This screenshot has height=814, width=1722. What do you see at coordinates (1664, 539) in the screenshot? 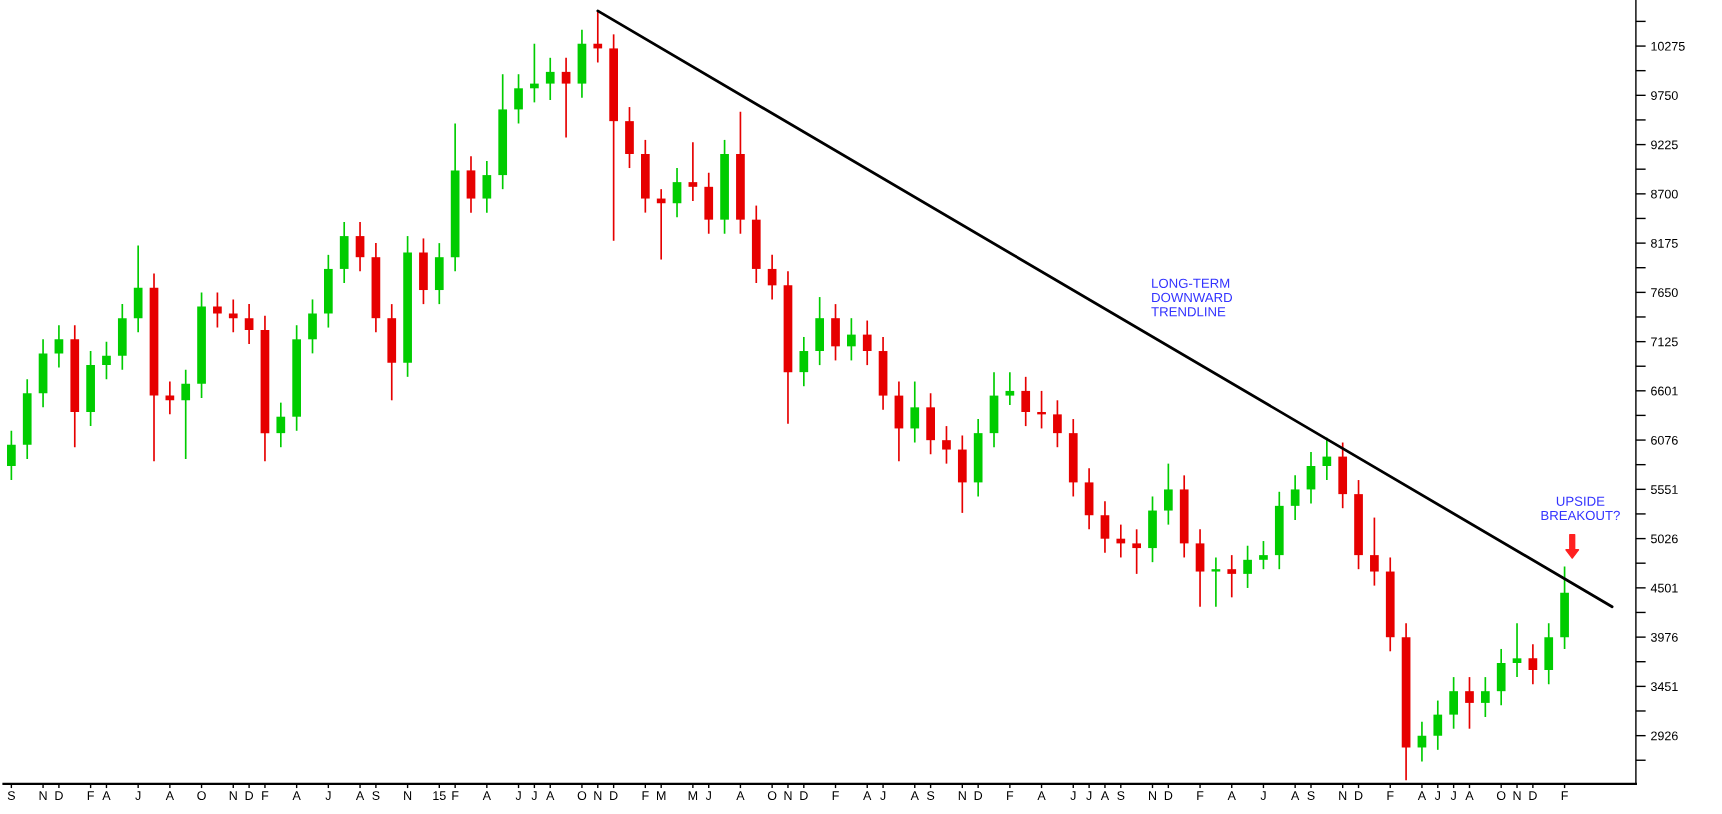
I see `y-tick-label: 5026` at bounding box center [1664, 539].